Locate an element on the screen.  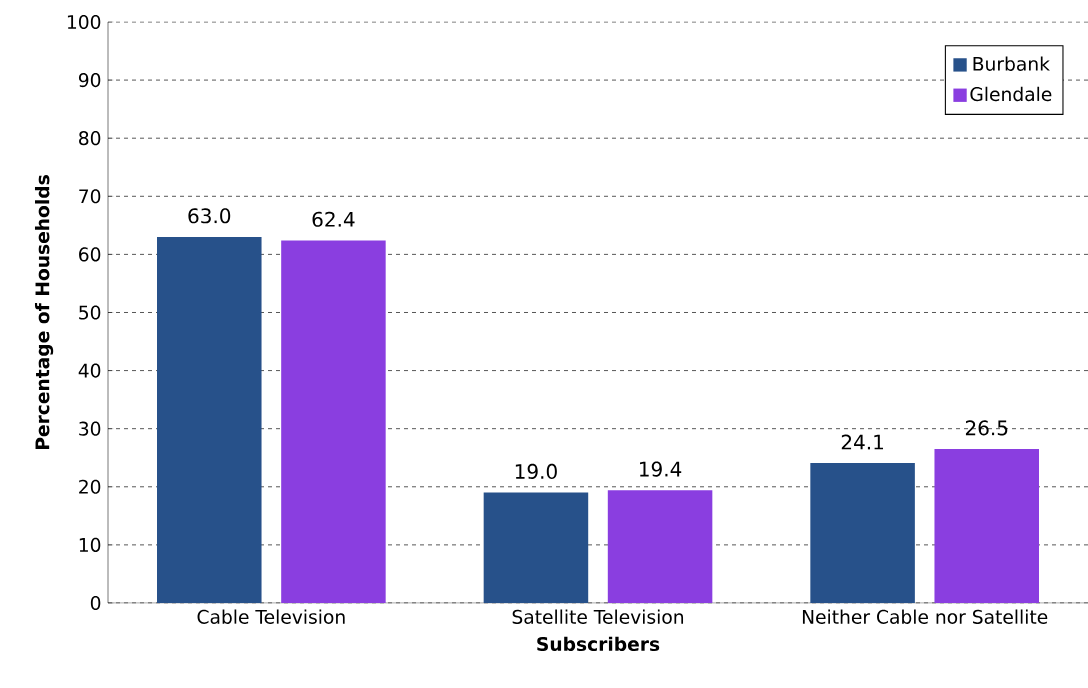
y-tick-label: 70 is located at coordinates (90, 196).